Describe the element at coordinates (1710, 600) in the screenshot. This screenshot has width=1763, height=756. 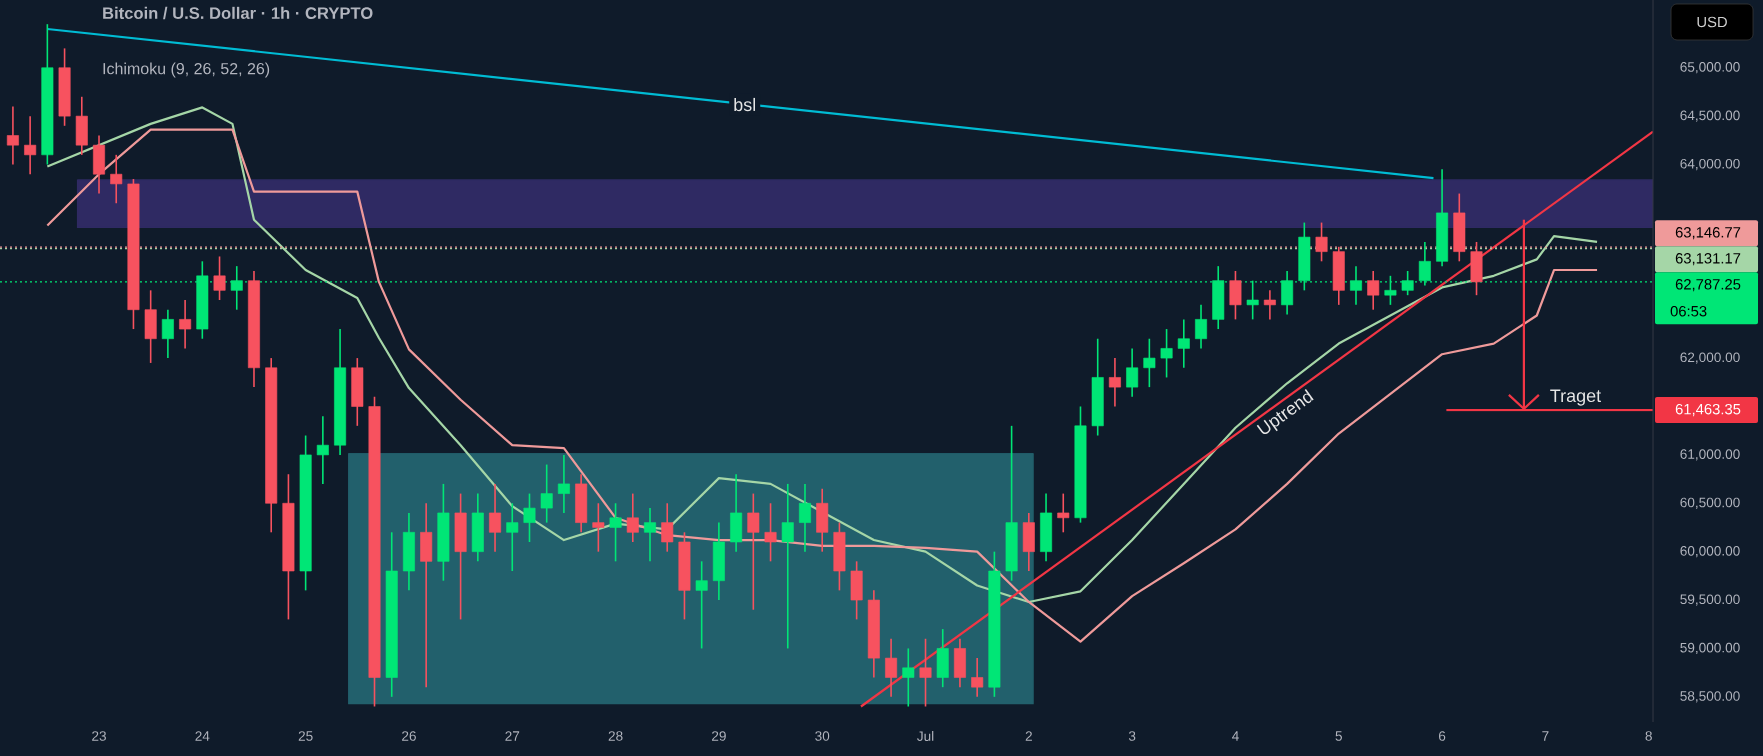
I see `y-tick-label: 59,500.00` at that location.